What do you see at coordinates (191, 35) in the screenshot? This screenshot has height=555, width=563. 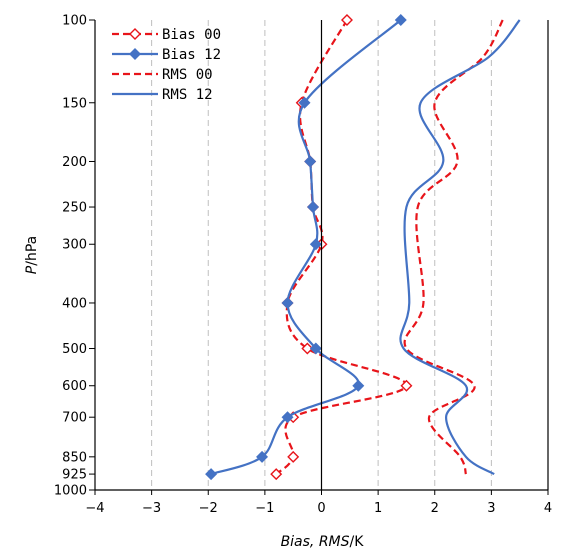 I see `legend-label: Bias 00` at bounding box center [191, 35].